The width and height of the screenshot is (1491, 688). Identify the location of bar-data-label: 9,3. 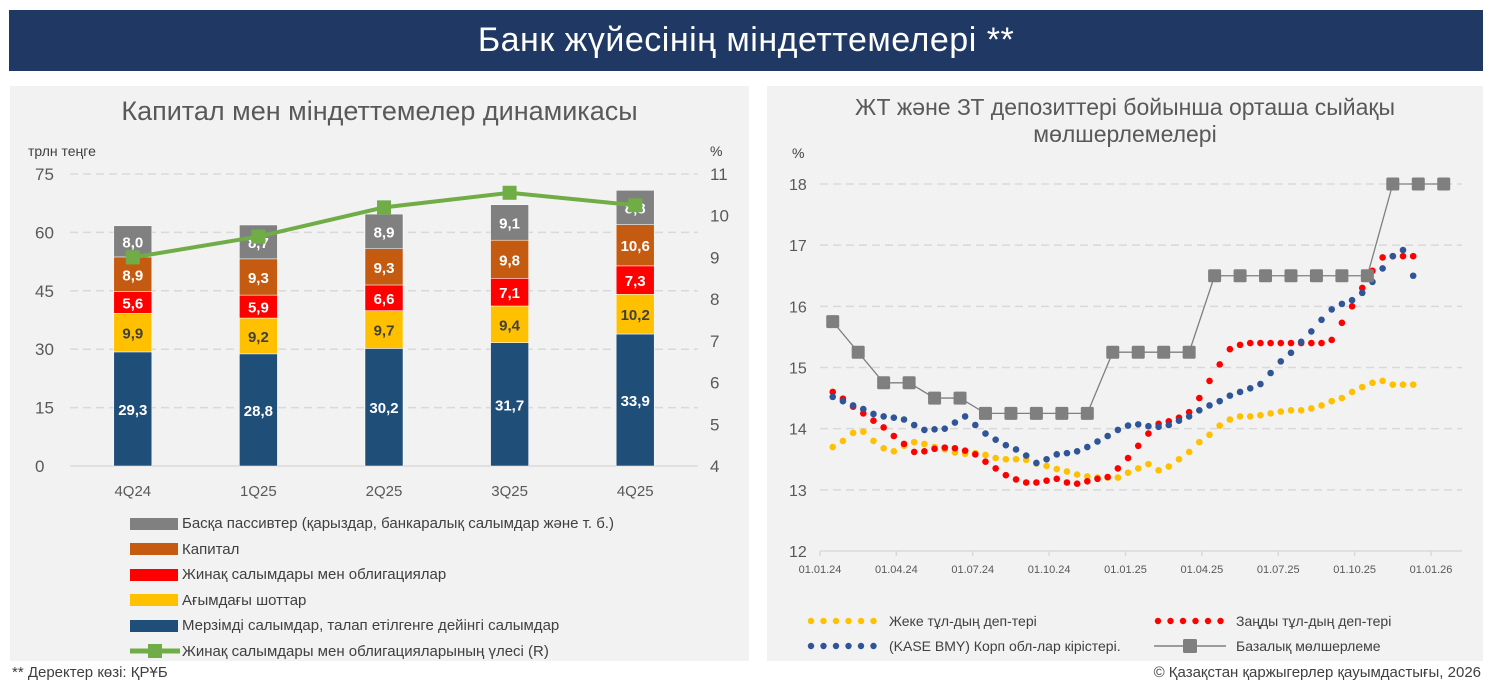
(384, 268).